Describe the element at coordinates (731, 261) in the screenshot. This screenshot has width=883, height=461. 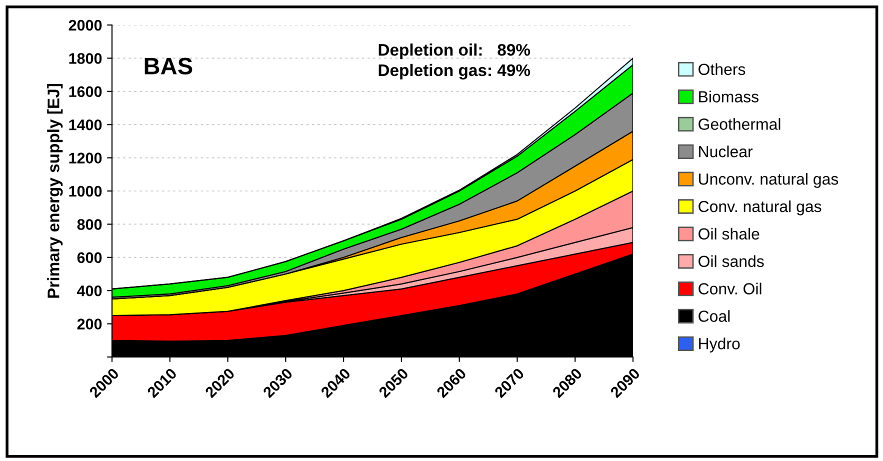
I see `legend-label: Oil sands` at that location.